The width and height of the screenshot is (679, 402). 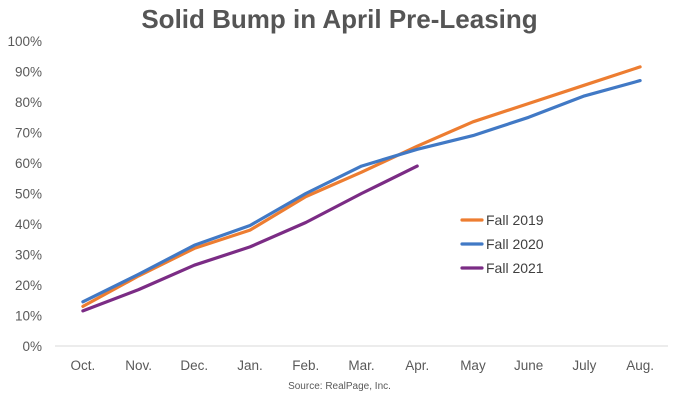 What do you see at coordinates (528, 365) in the screenshot?
I see `x-tick-label: June` at bounding box center [528, 365].